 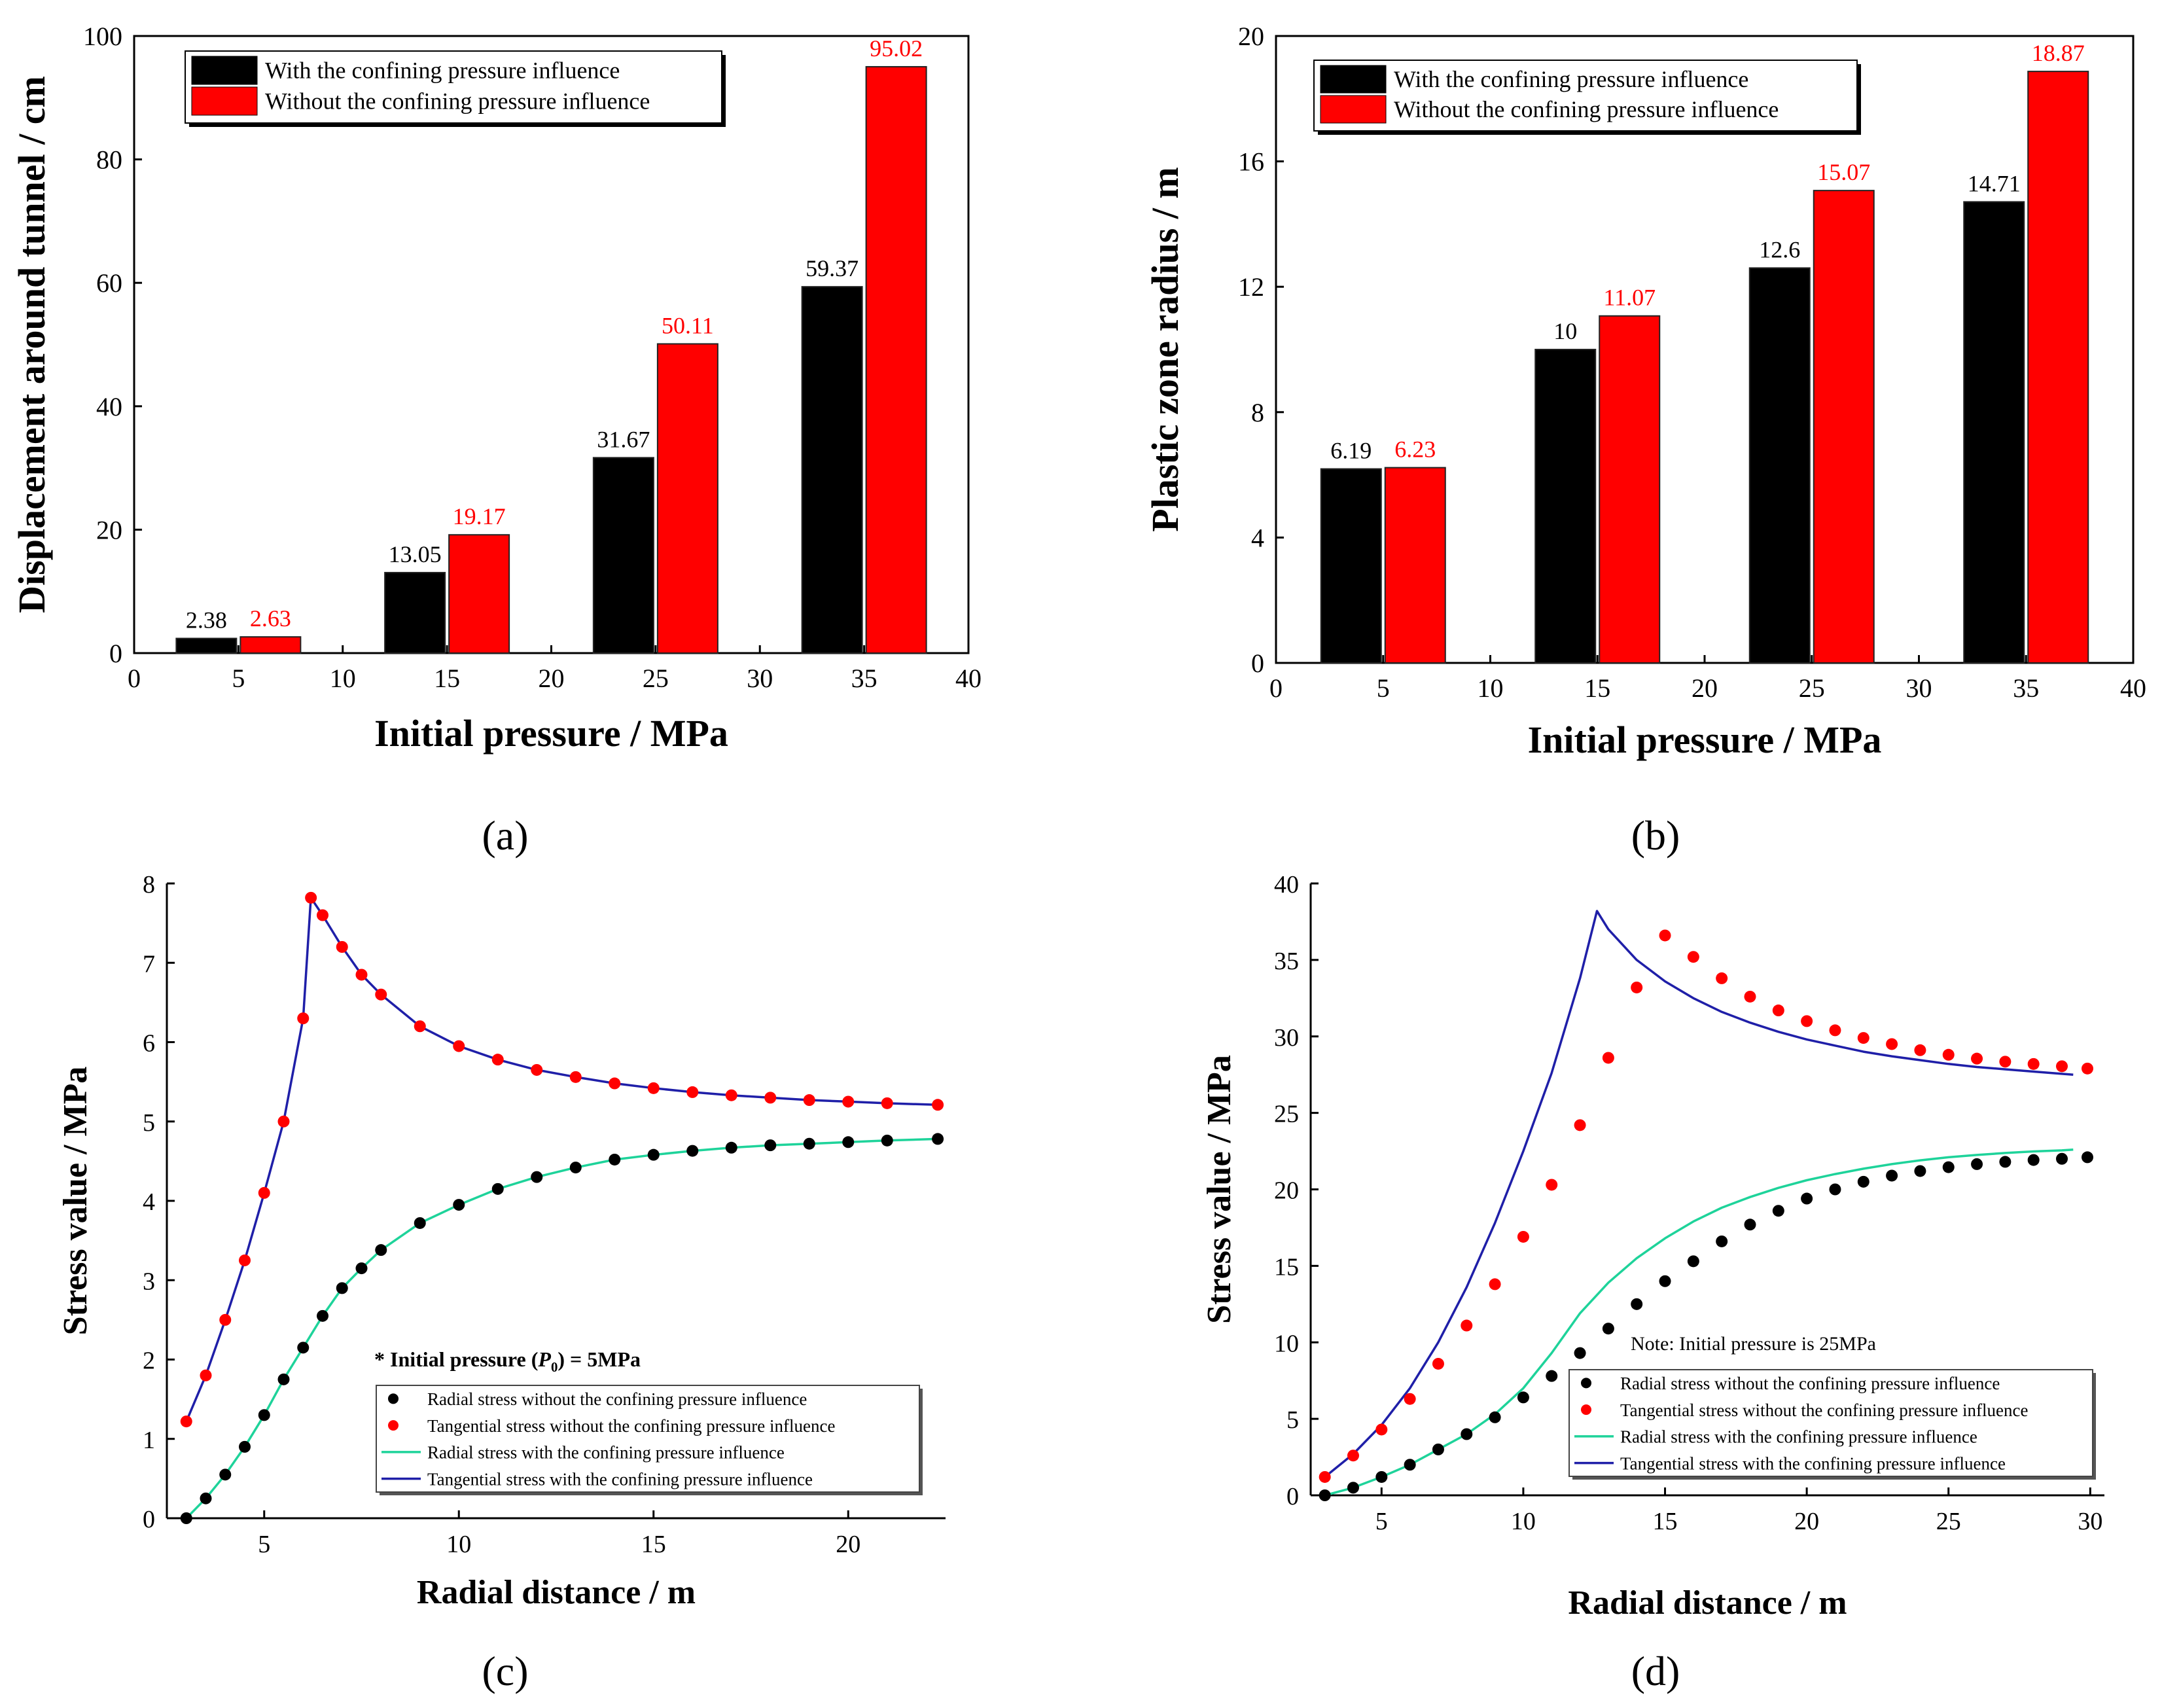 I want to click on x-tick-label: 30, so click(x=2090, y=1522).